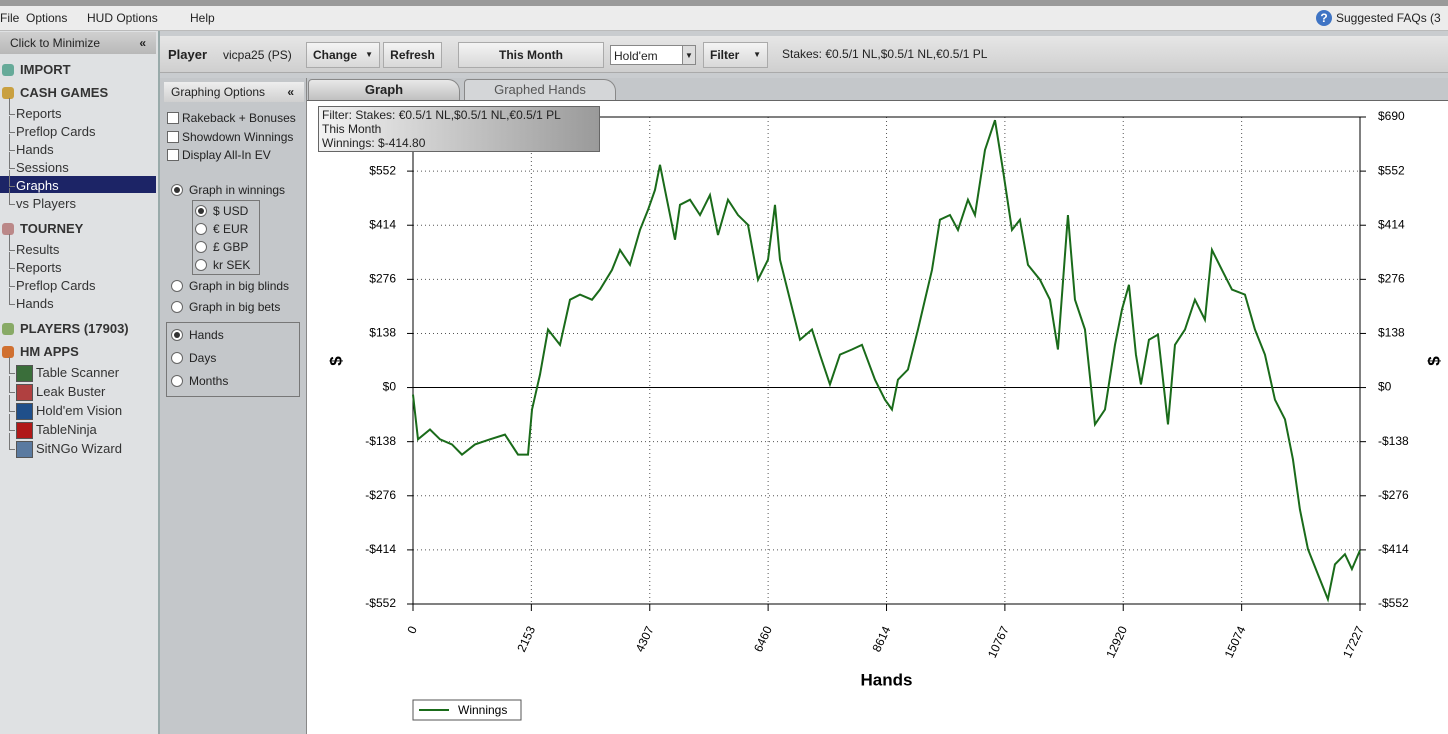 This screenshot has height=734, width=1448. What do you see at coordinates (24, 373) in the screenshot?
I see `app-icon` at bounding box center [24, 373].